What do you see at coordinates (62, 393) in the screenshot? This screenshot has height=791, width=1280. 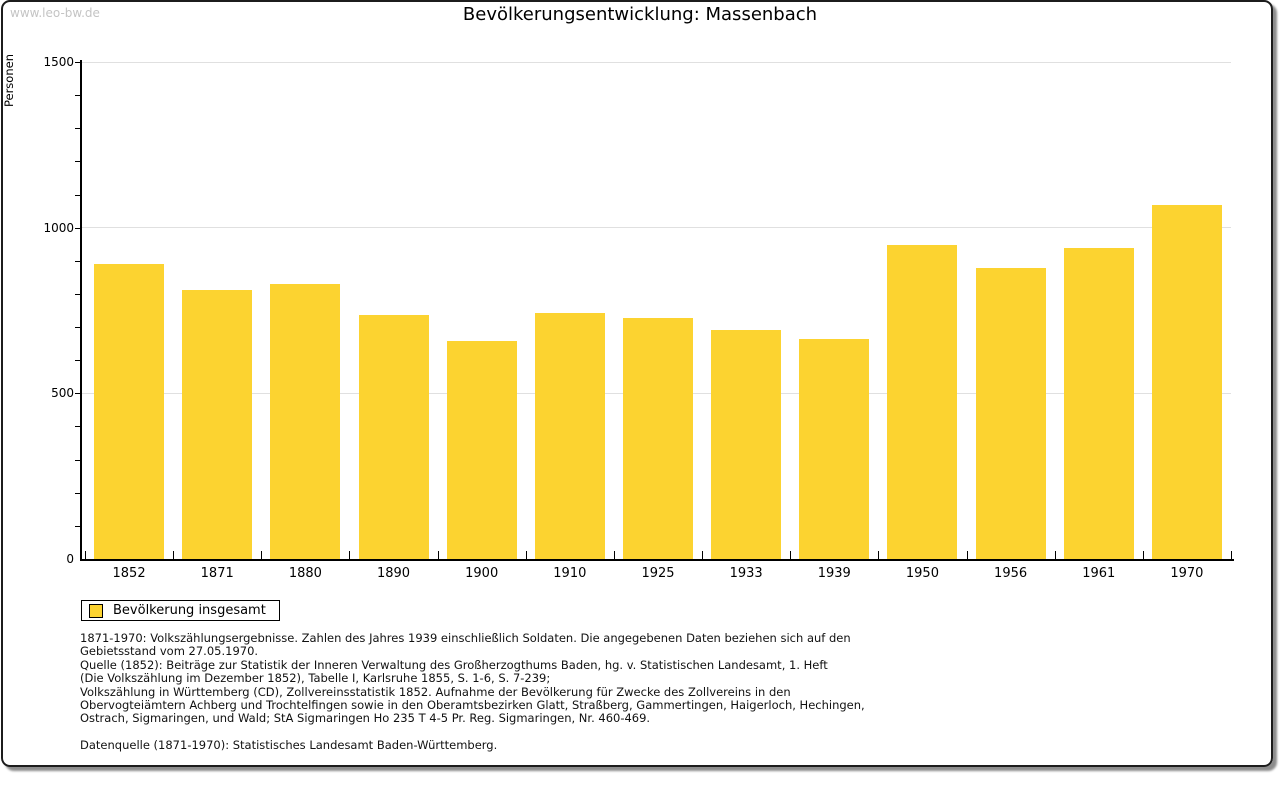 I see `y-axis-tick-label: 500` at bounding box center [62, 393].